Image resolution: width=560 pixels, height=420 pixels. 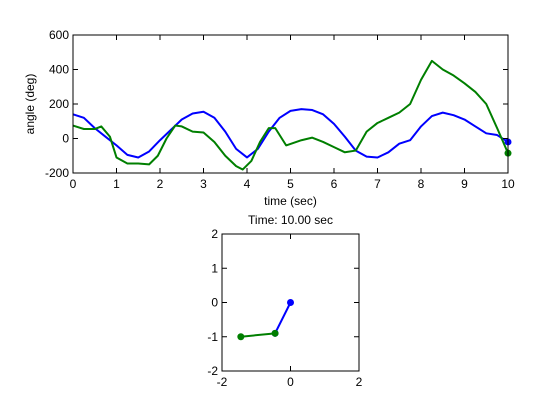 What do you see at coordinates (57, 173) in the screenshot?
I see `y-tick-label: -200` at bounding box center [57, 173].